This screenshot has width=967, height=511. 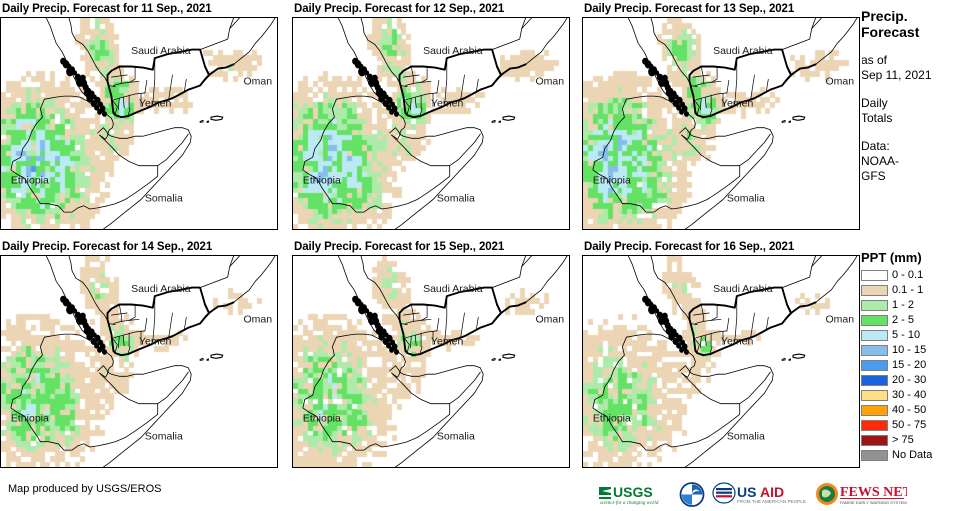 What do you see at coordinates (216, 34) in the screenshot?
I see `border-oman-north` at bounding box center [216, 34].